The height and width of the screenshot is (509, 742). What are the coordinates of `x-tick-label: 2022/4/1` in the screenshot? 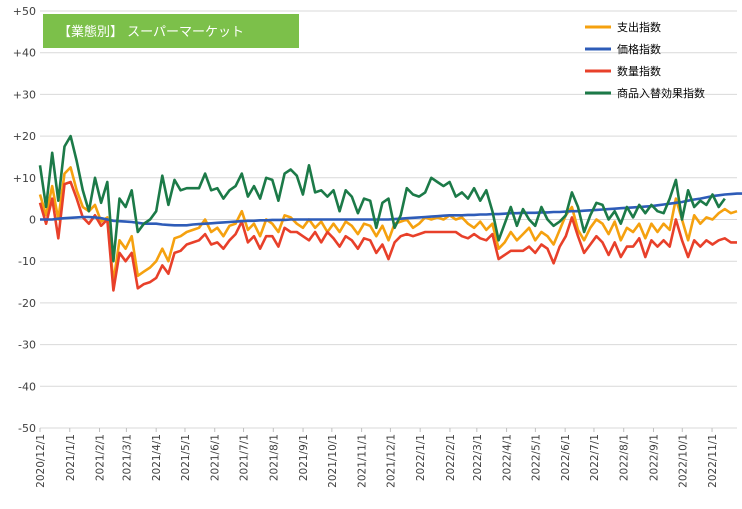 It's located at (508, 457).